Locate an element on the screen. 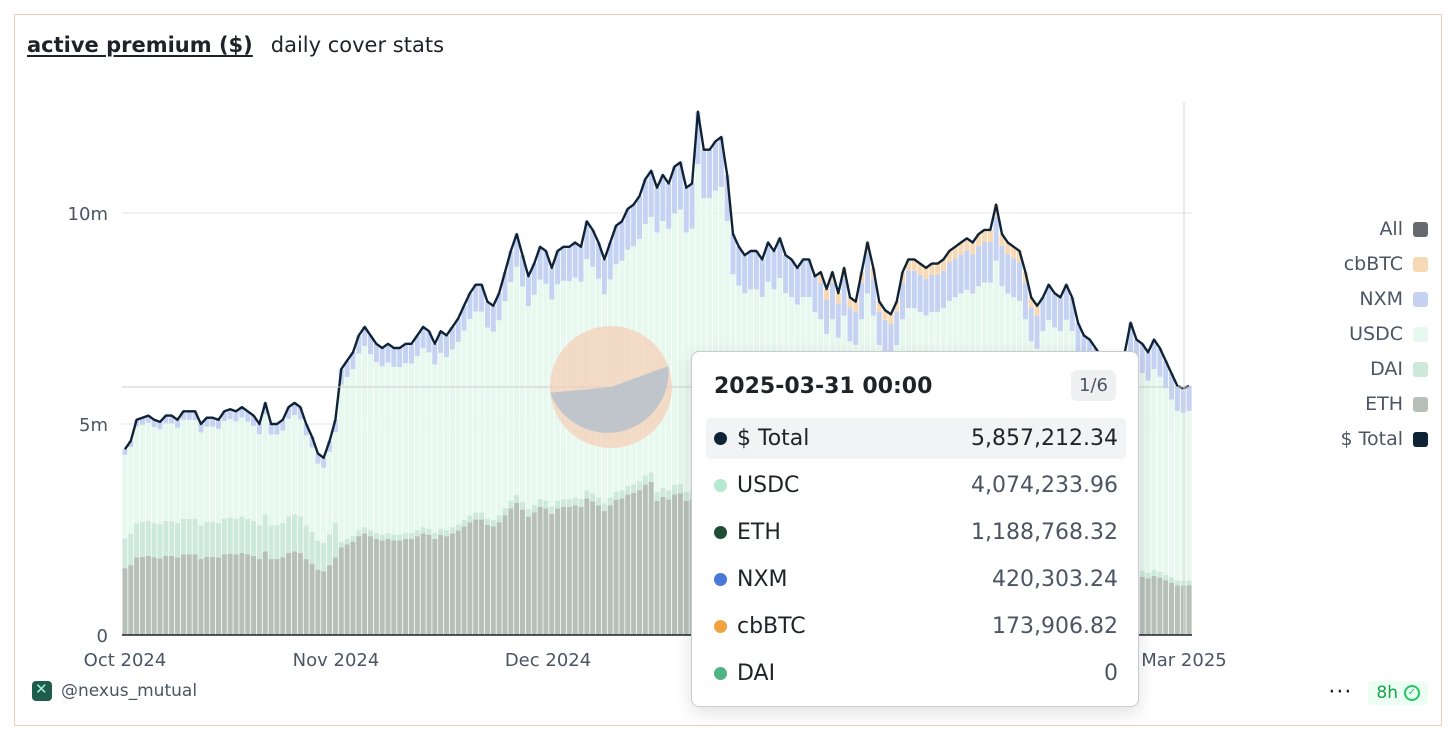 This screenshot has width=1456, height=734. legend-item-eth: ETH is located at coordinates (1396, 404).